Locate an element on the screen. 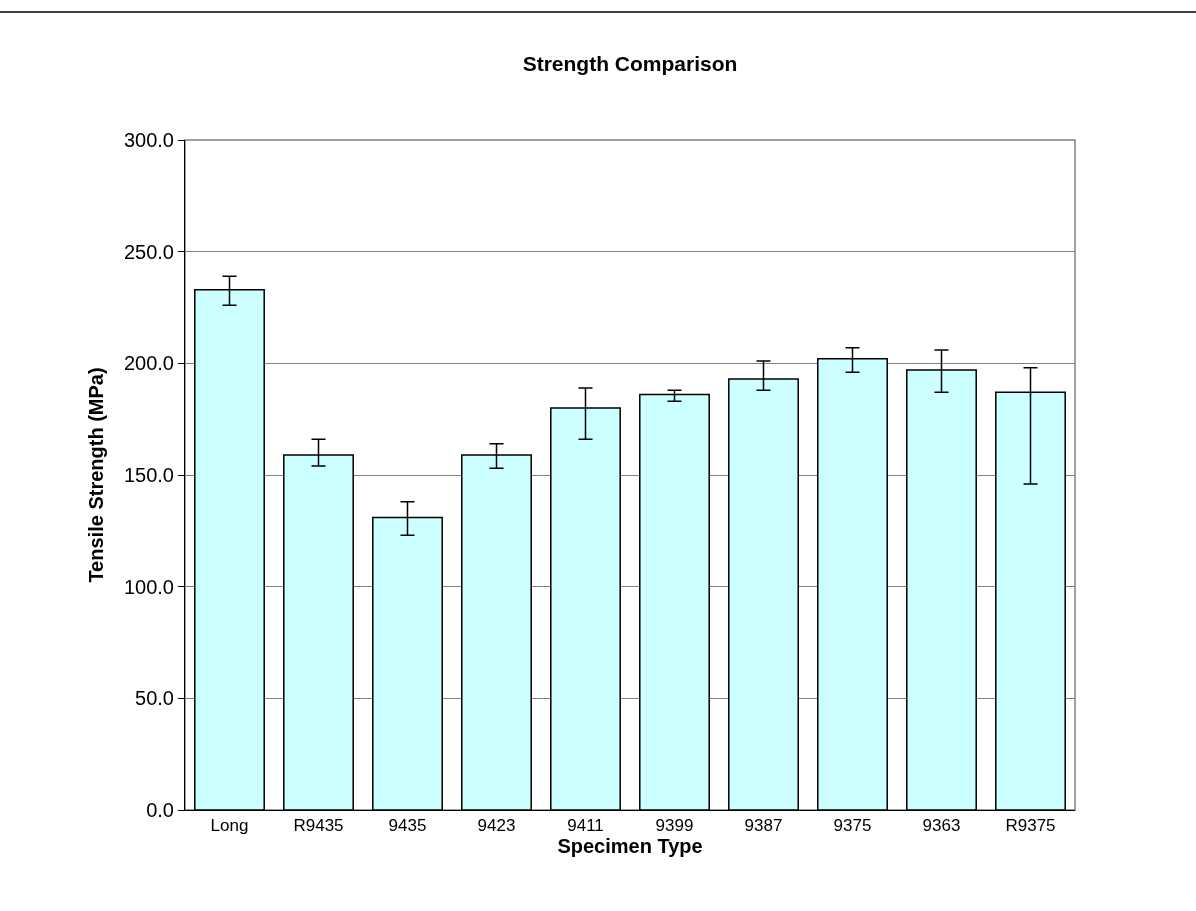  x-axis-title: Specimen Type is located at coordinates (630, 846).